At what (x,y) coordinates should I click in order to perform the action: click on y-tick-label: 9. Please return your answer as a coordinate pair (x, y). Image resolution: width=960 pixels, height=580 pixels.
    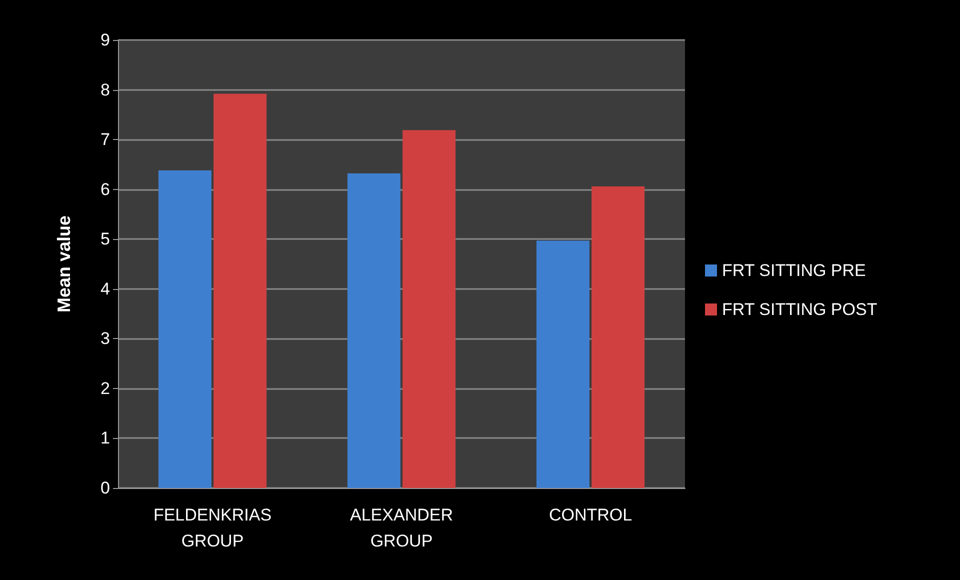
    Looking at the image, I should click on (105, 40).